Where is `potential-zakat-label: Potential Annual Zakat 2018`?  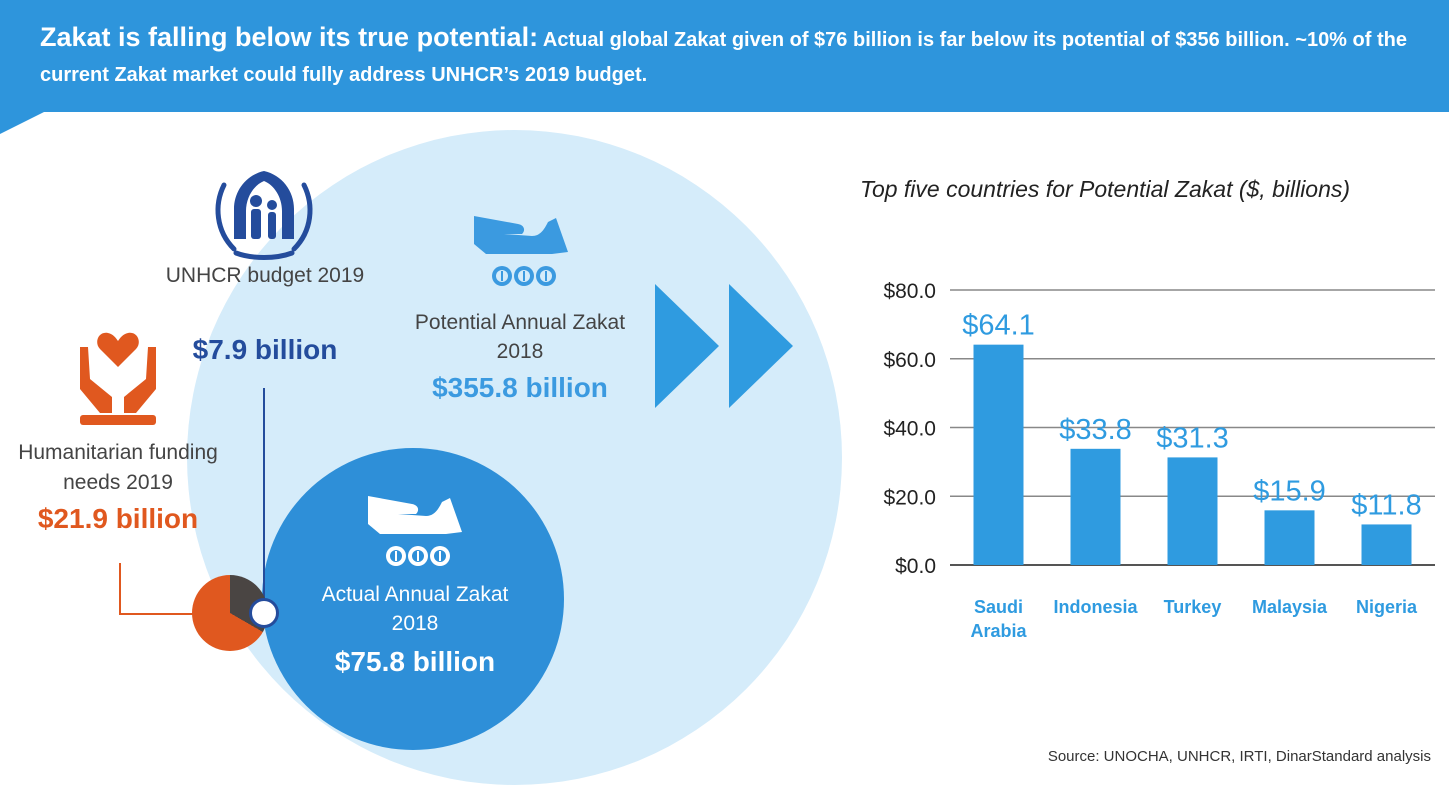
potential-zakat-label: Potential Annual Zakat 2018 is located at coordinates (520, 337).